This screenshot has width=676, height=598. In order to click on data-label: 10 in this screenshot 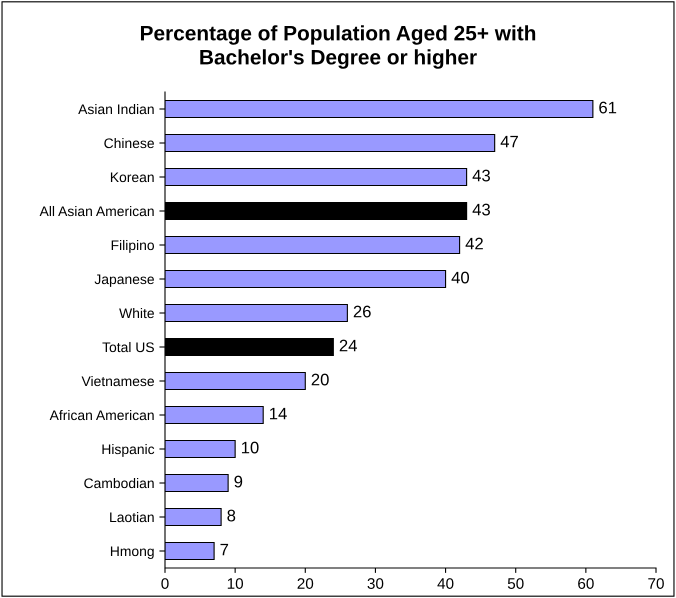, I will do `click(250, 448)`.